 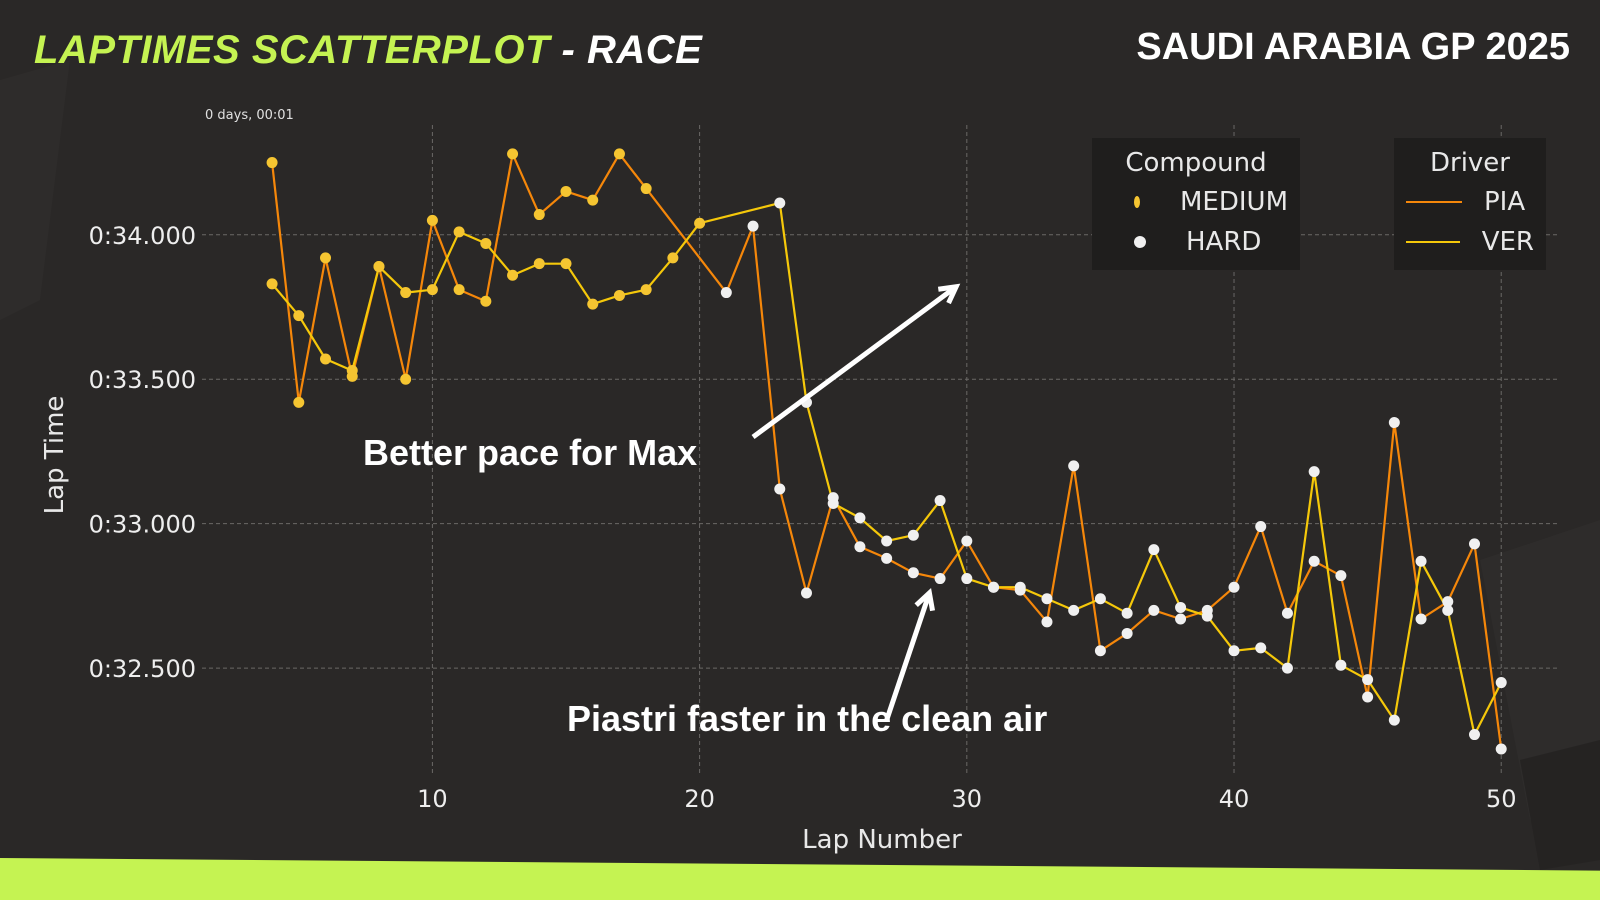 What do you see at coordinates (1505, 202) in the screenshot?
I see `legend-label: PIA` at bounding box center [1505, 202].